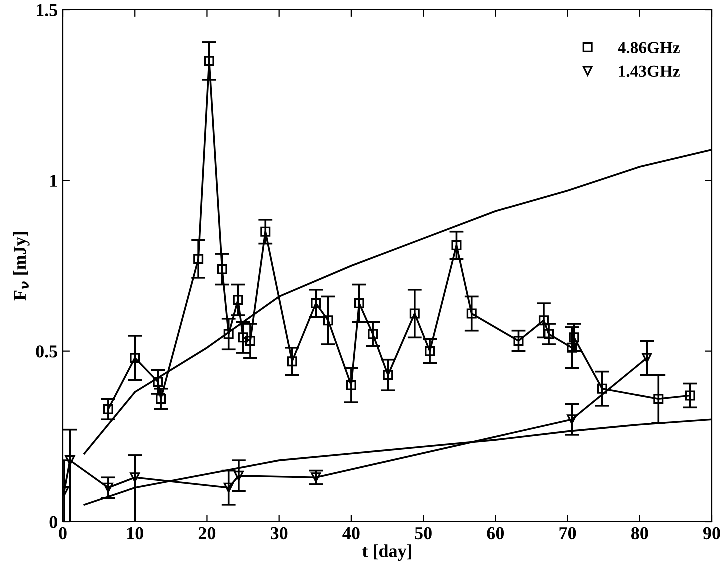 Image resolution: width=721 pixels, height=577 pixels. Describe the element at coordinates (649, 72) in the screenshot. I see `legend-label: 1.43GHz` at that location.